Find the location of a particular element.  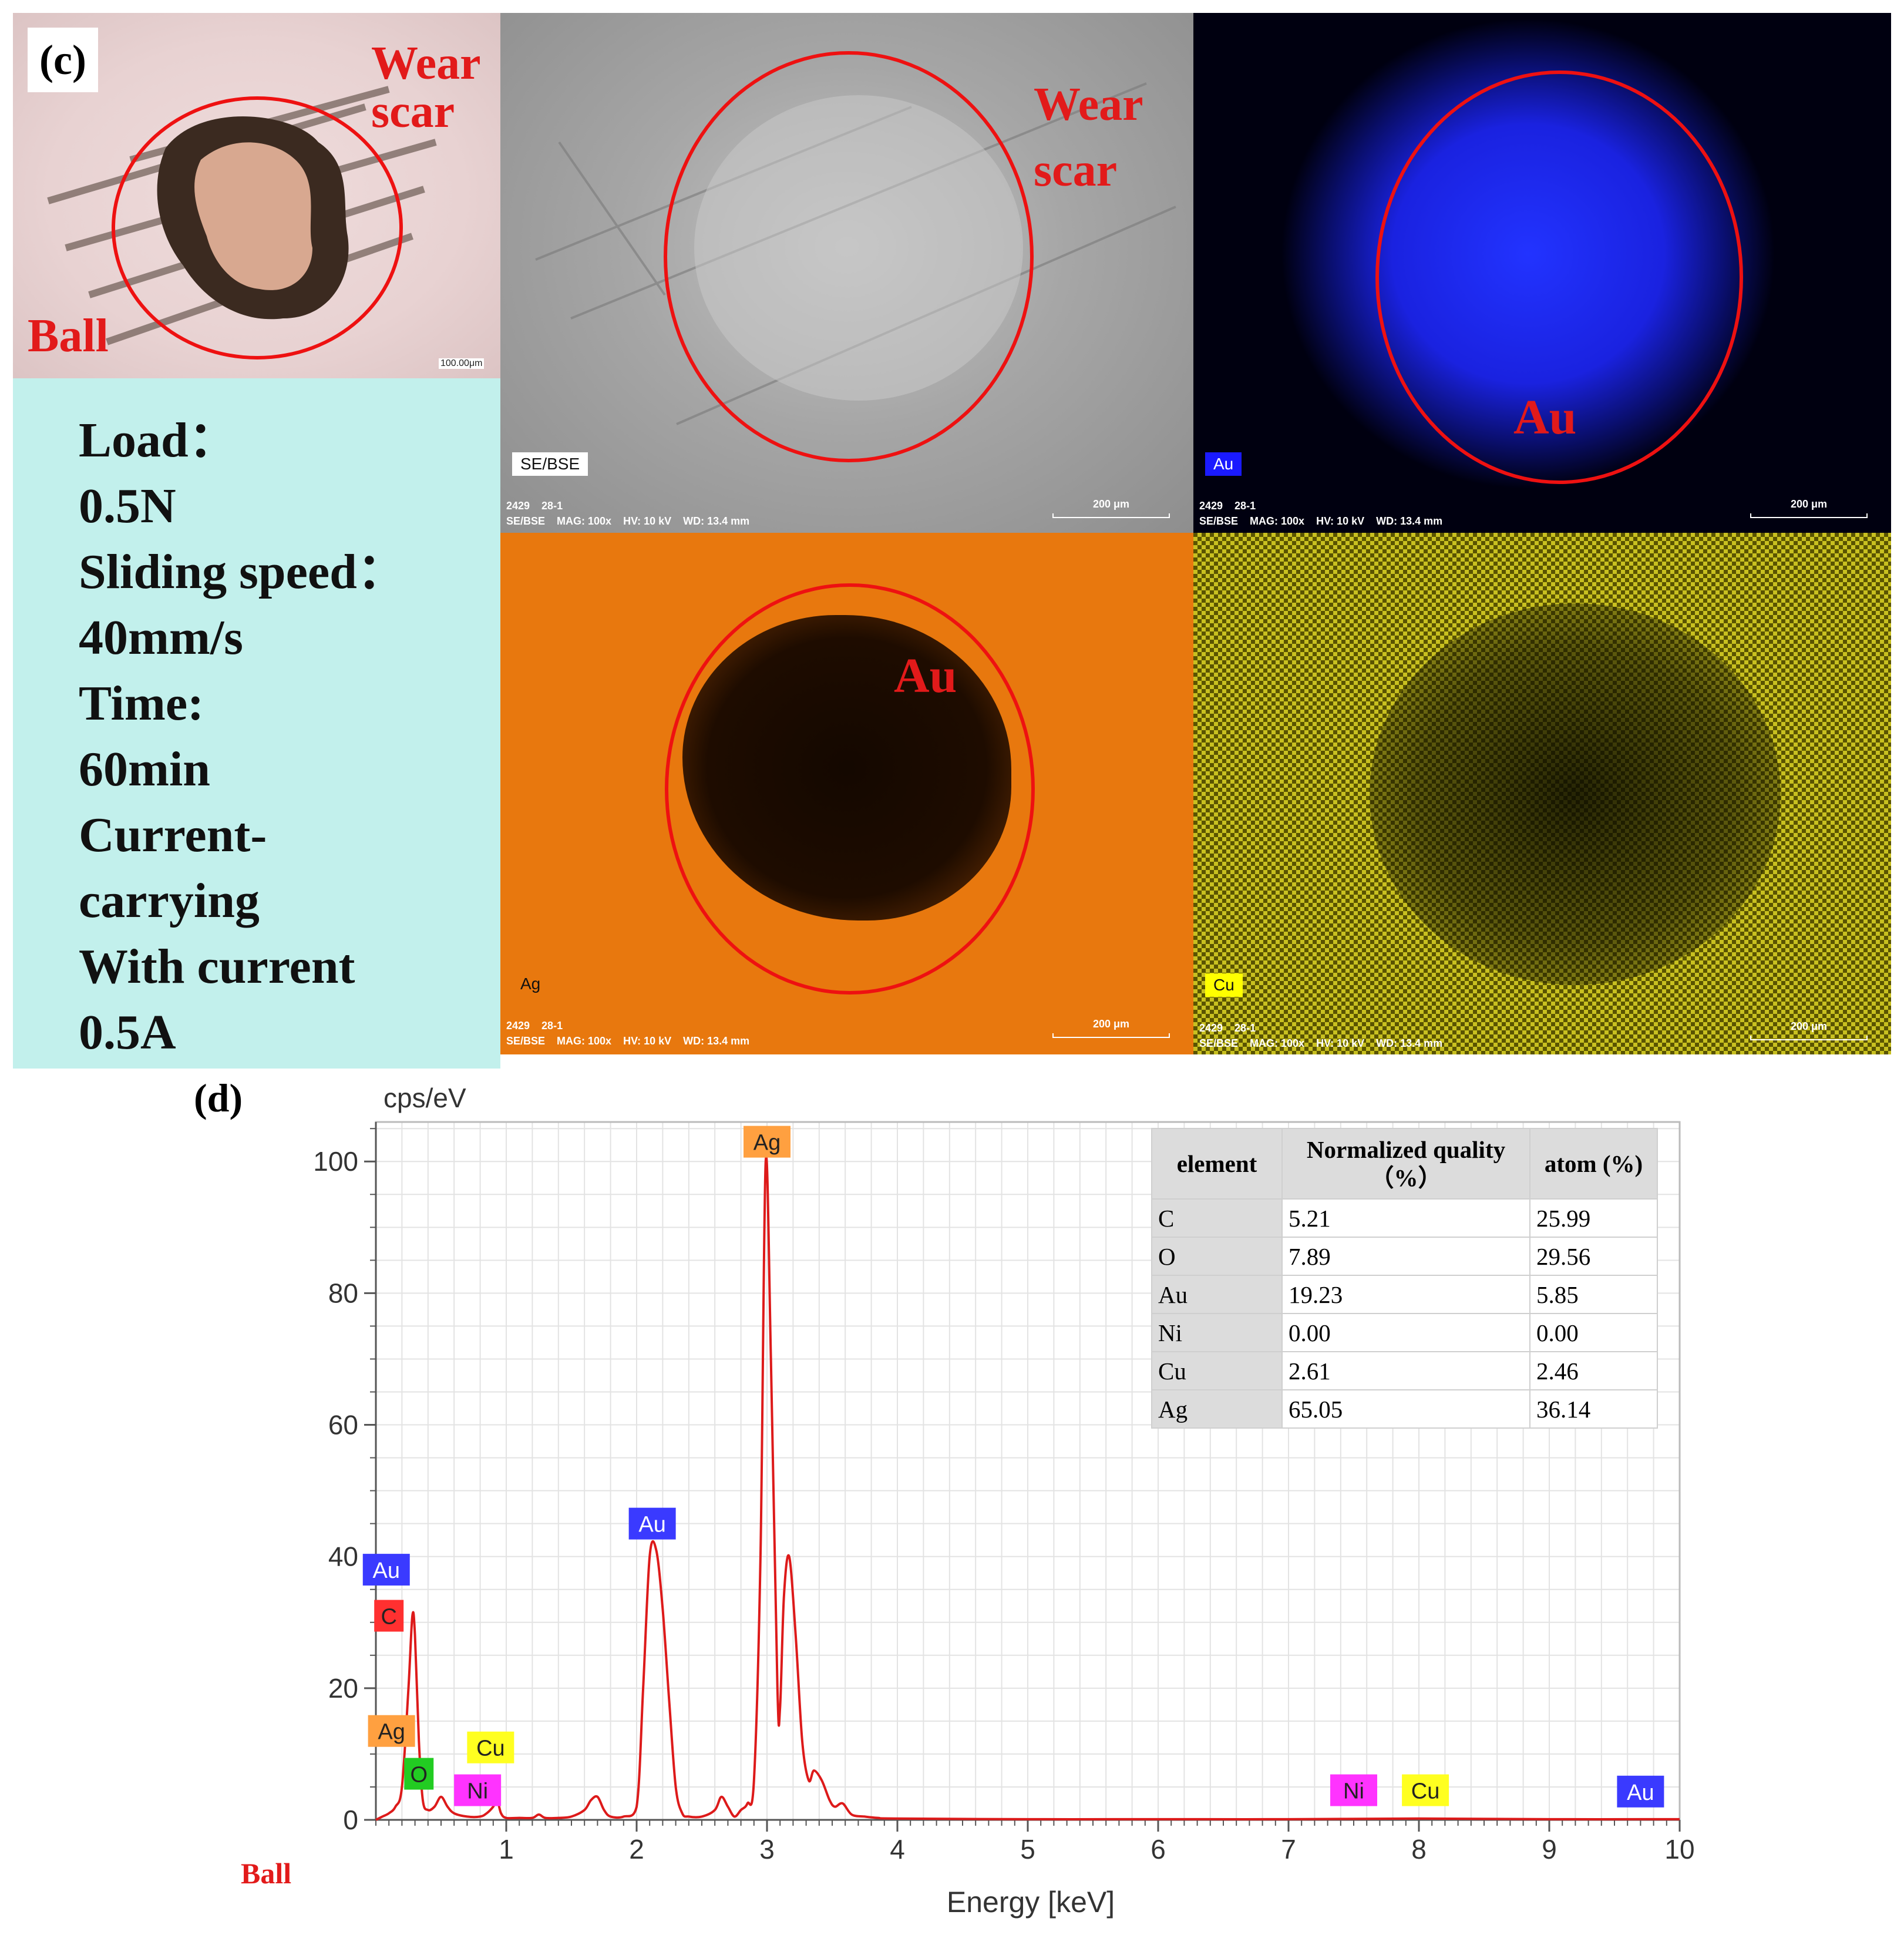

param-line: Time: is located at coordinates (141, 703).